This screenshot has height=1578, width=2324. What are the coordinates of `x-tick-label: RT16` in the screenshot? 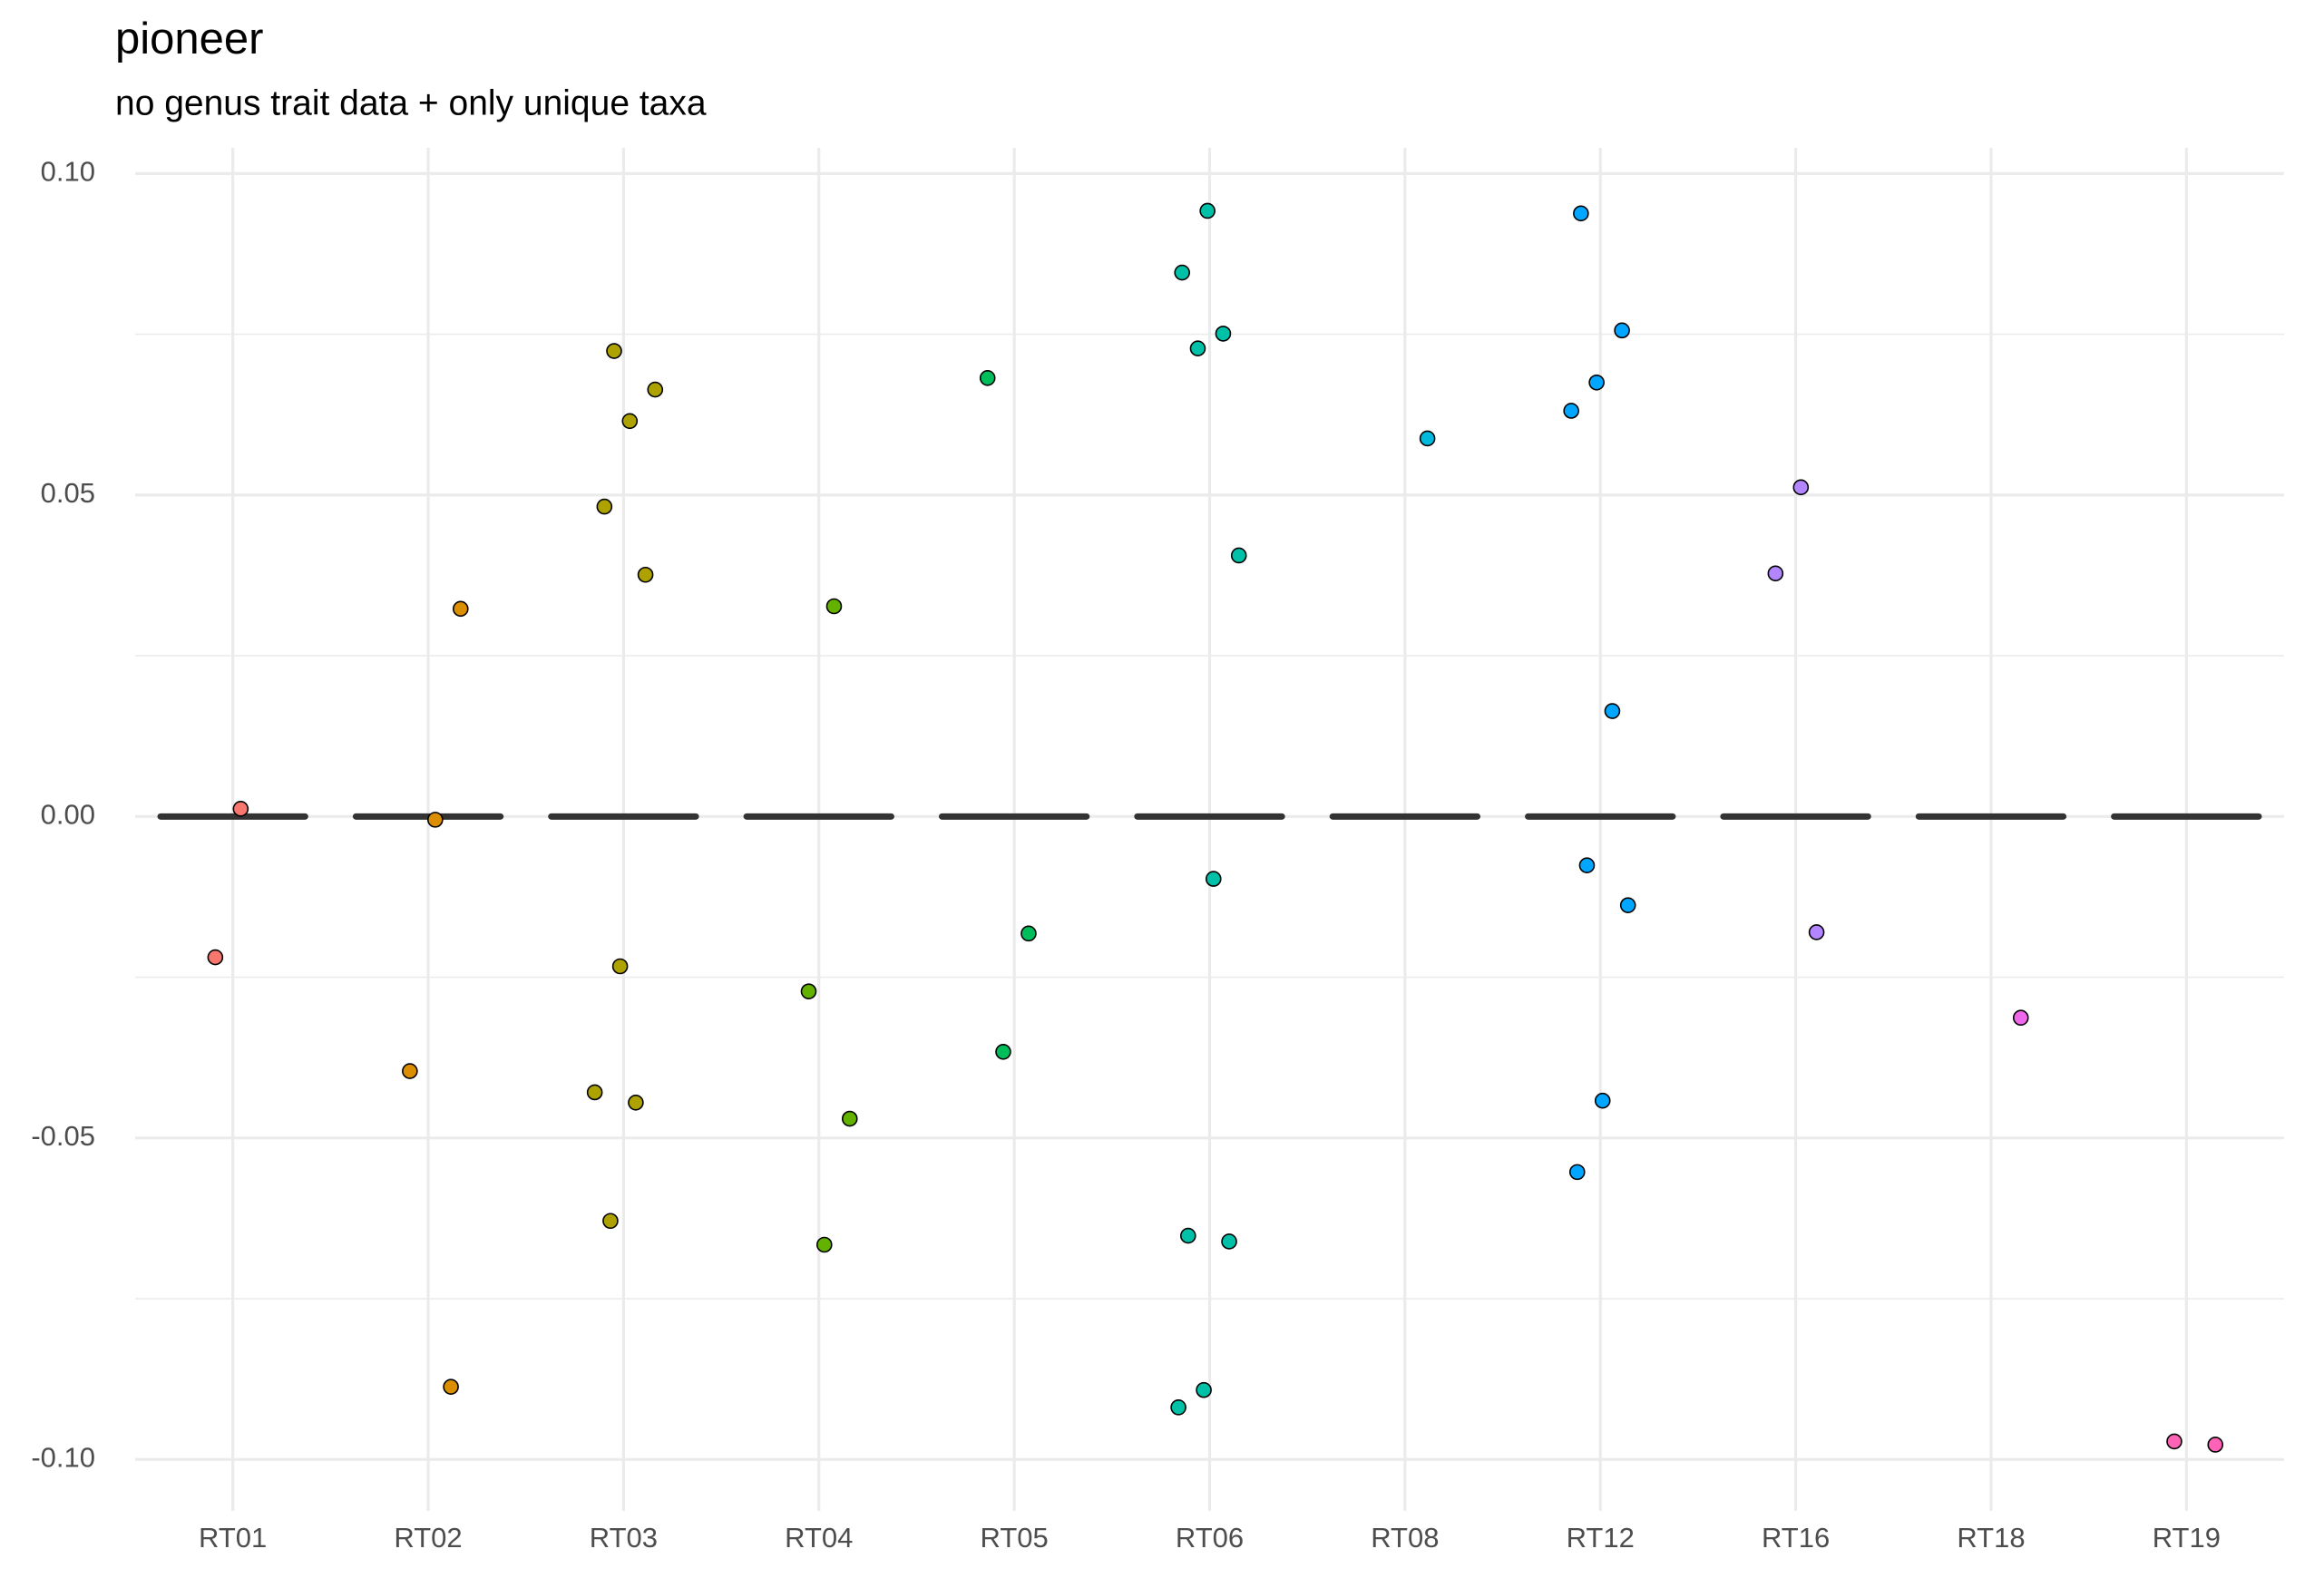 It's located at (1796, 1538).